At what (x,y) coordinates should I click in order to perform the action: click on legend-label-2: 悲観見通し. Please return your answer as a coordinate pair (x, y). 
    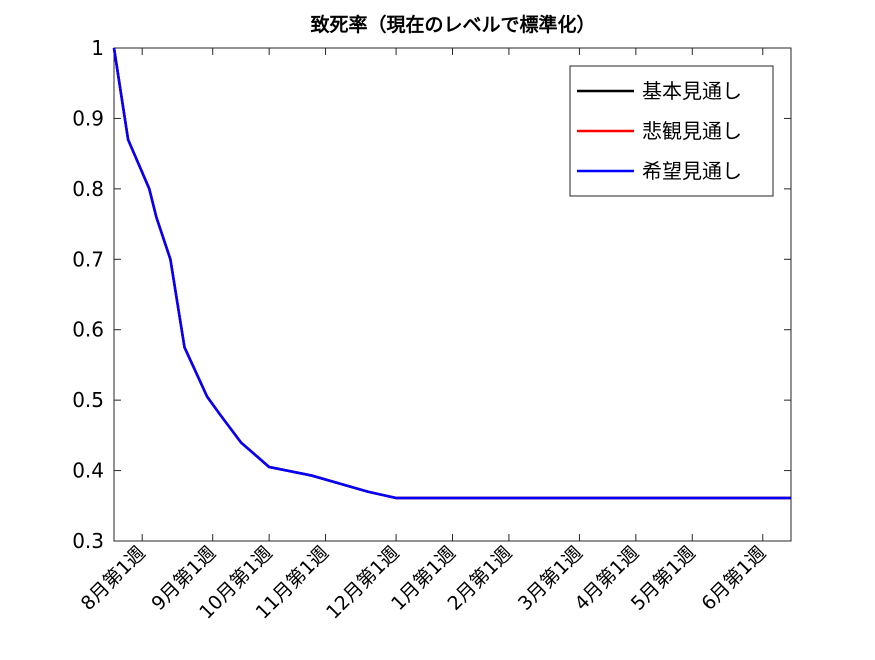
    Looking at the image, I should click on (692, 131).